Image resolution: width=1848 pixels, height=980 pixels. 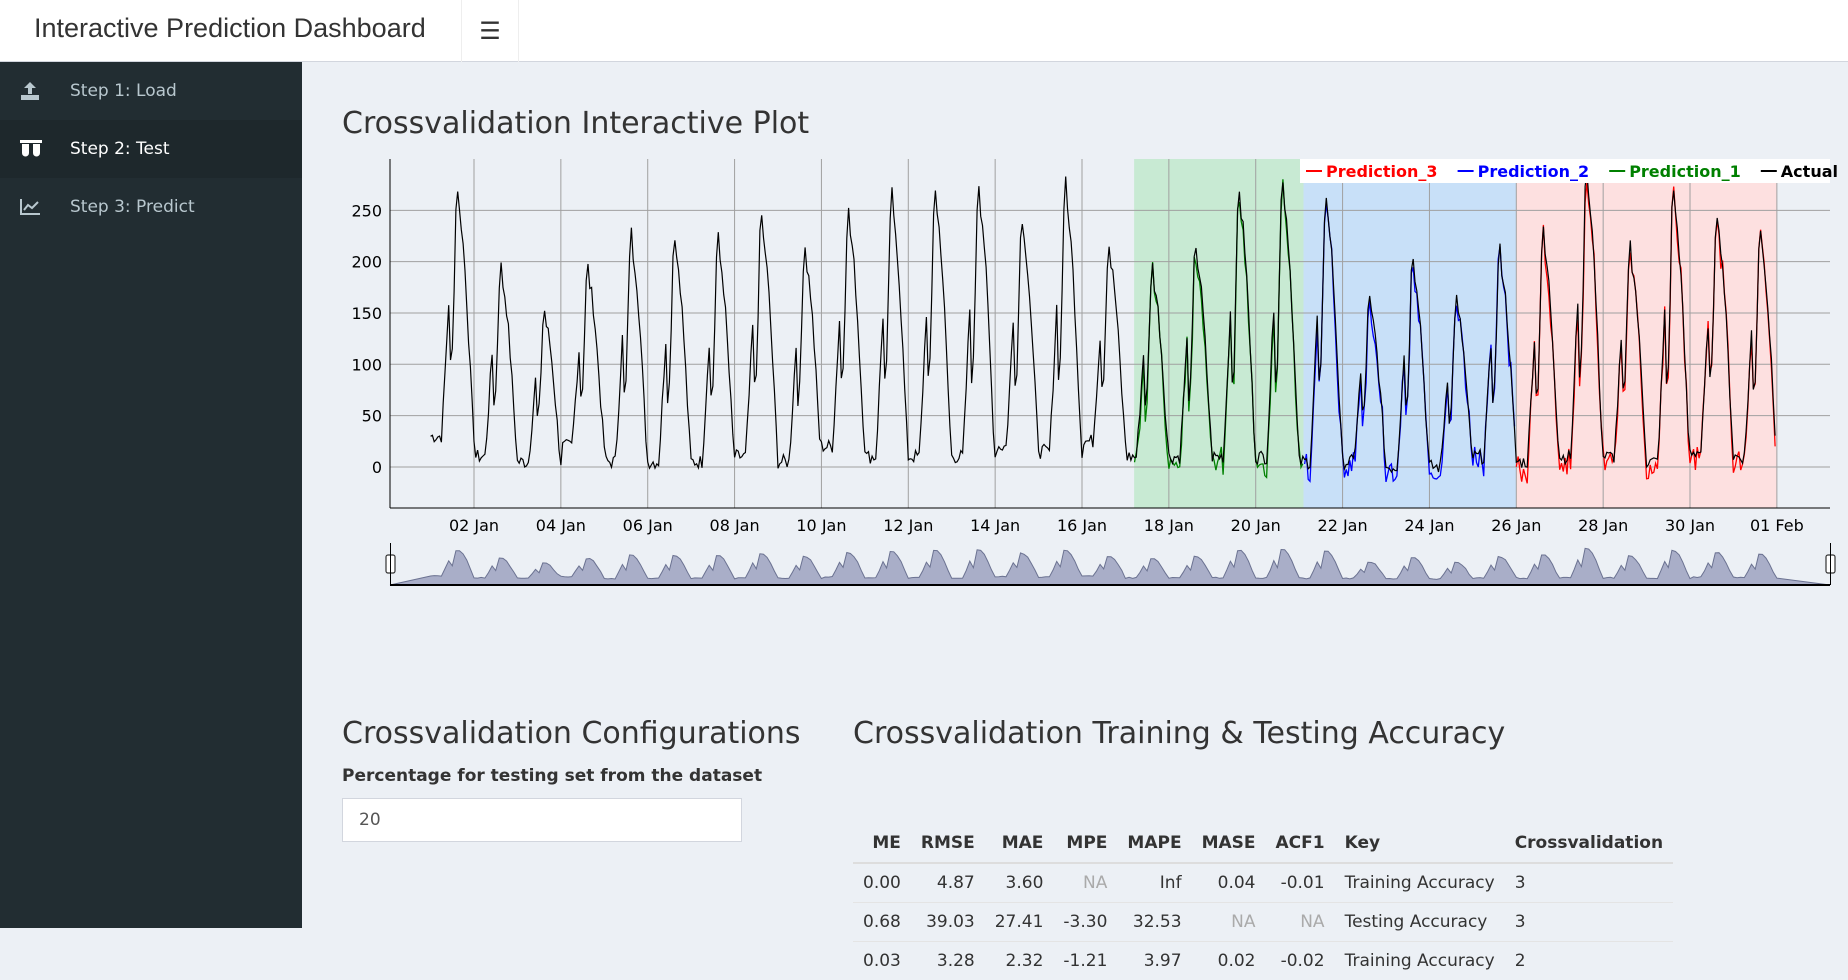 I want to click on table-cell: 0.02, so click(x=1229, y=961).